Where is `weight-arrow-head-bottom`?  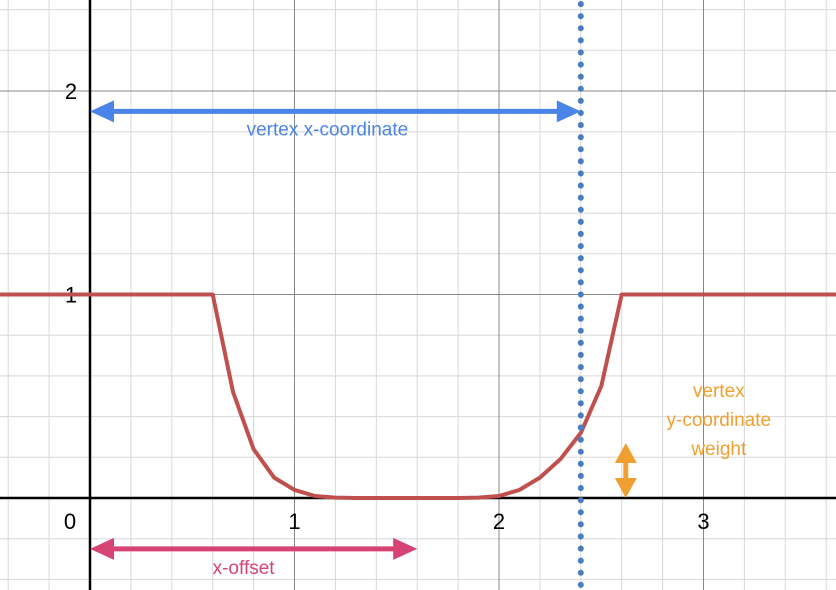 weight-arrow-head-bottom is located at coordinates (625, 488).